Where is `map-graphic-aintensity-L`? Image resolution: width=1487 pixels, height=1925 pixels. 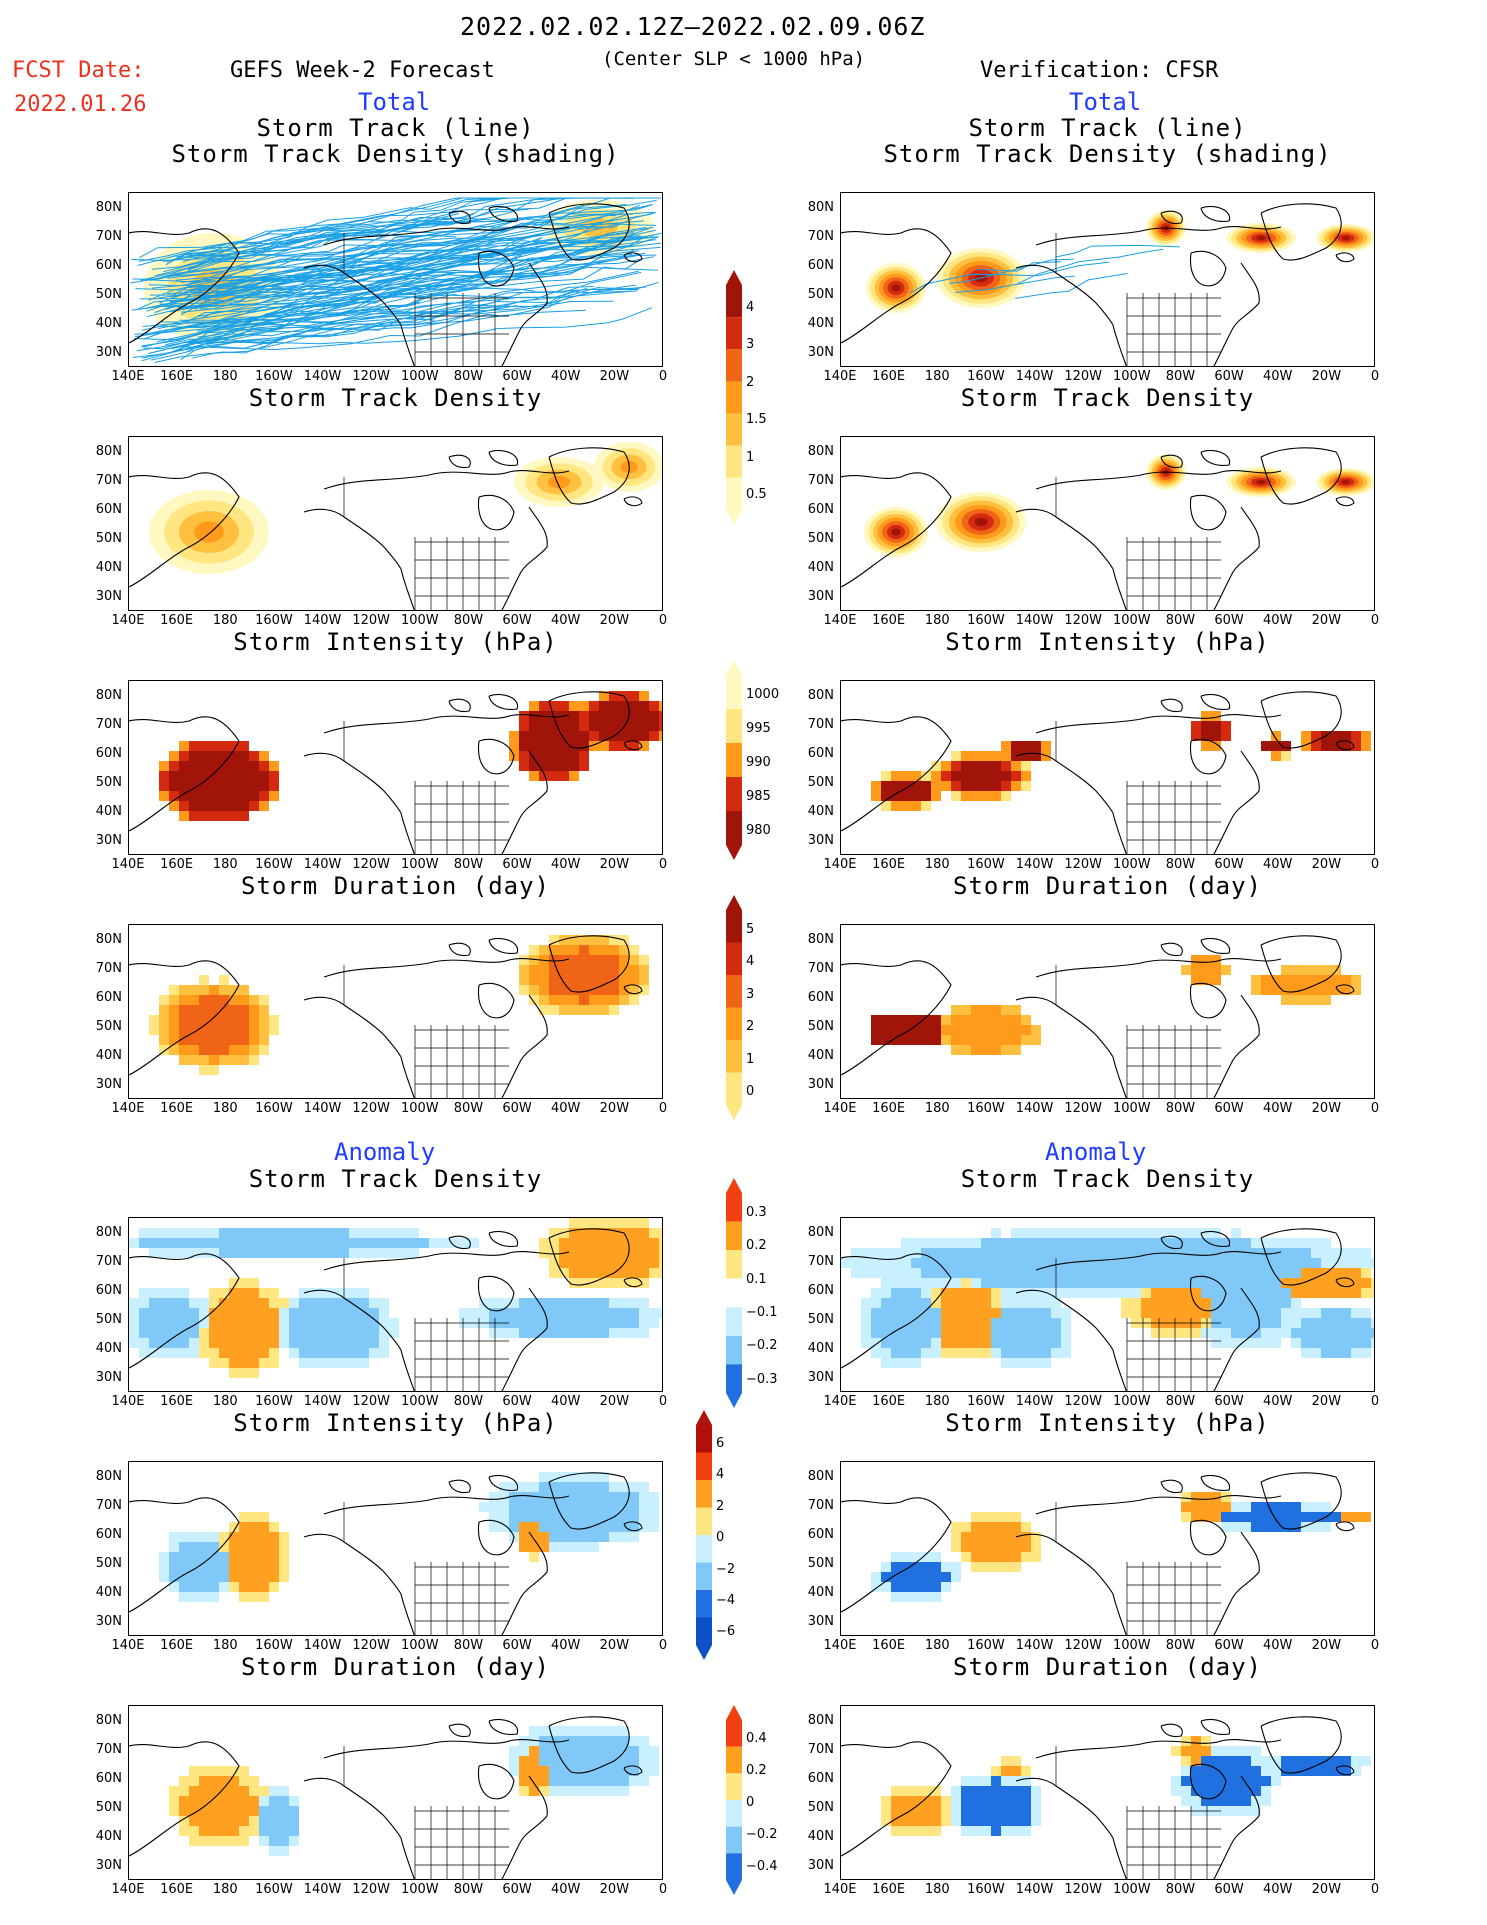 map-graphic-aintensity-L is located at coordinates (394, 1553).